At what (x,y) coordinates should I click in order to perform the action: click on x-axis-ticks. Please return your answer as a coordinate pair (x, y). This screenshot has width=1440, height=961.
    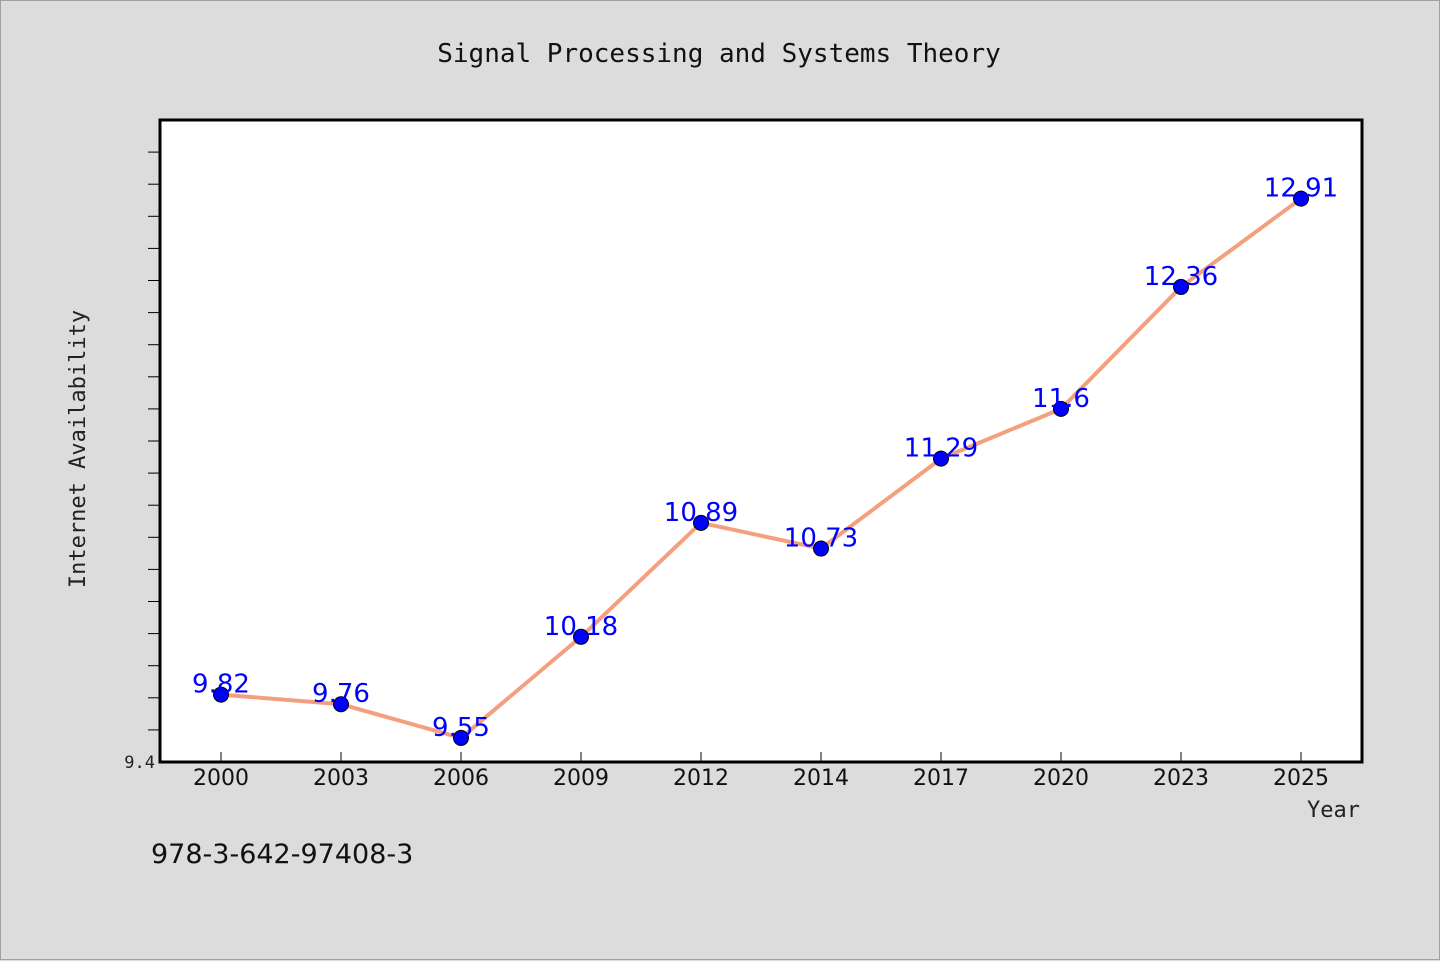
    Looking at the image, I should click on (761, 757).